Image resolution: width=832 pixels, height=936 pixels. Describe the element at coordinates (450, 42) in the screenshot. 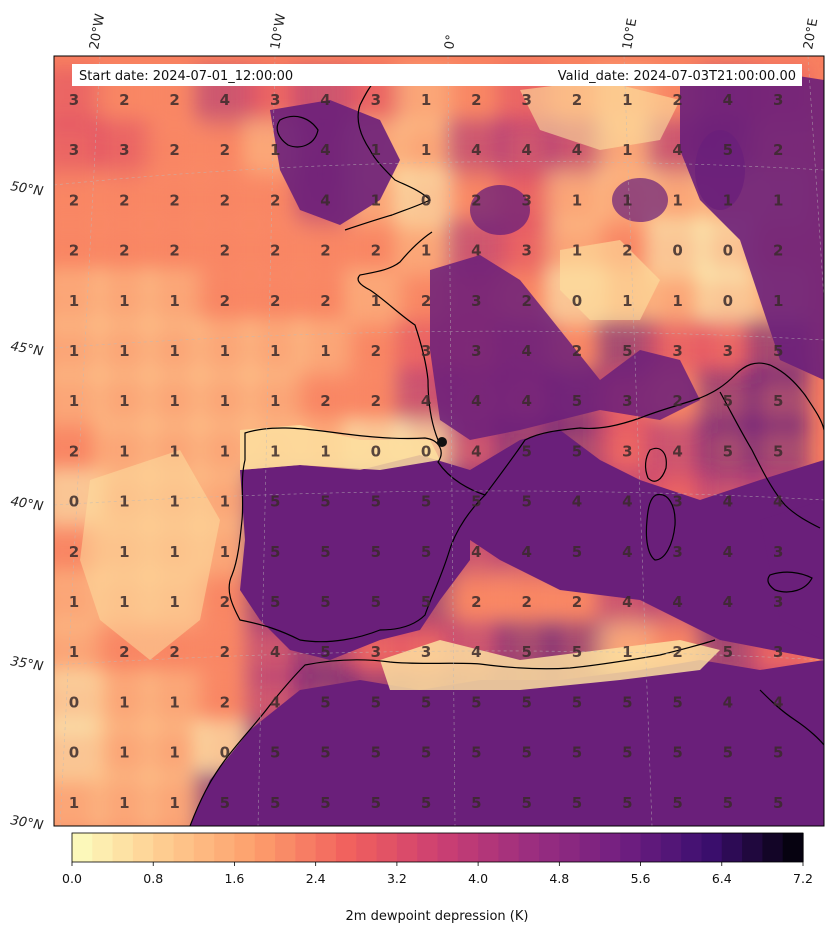

I see `lon-label-0: 0°` at that location.